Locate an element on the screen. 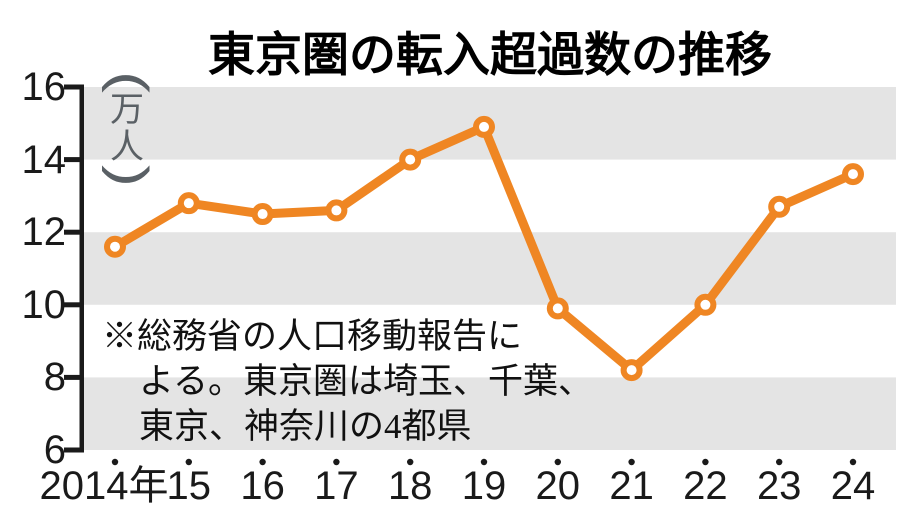 Image resolution: width=900 pixels, height=523 pixels. annotation-line-2: よる。東京圏は埼玉、千葉、 is located at coordinates (366, 381).